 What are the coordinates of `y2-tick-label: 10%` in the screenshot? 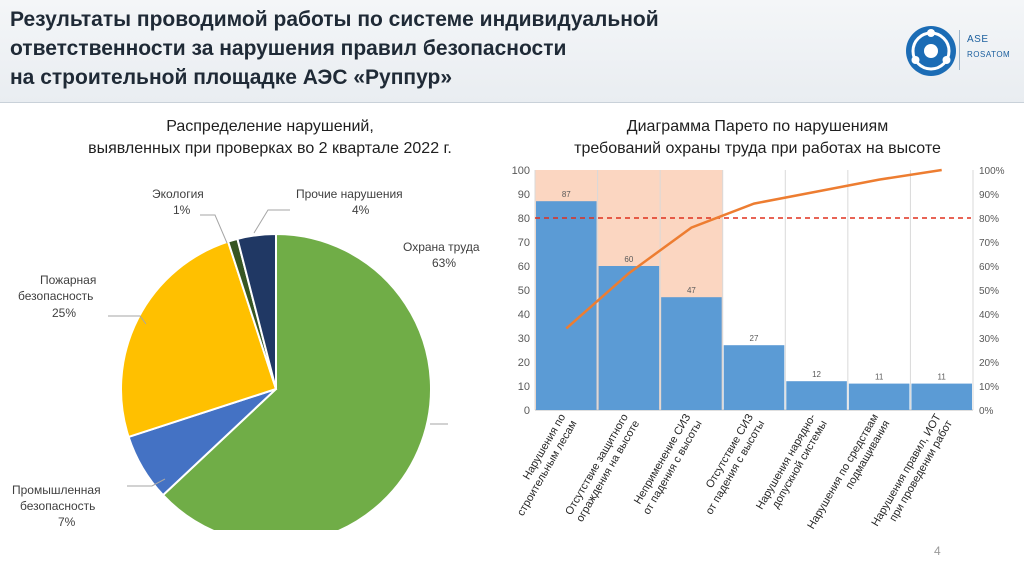 It's located at (989, 387).